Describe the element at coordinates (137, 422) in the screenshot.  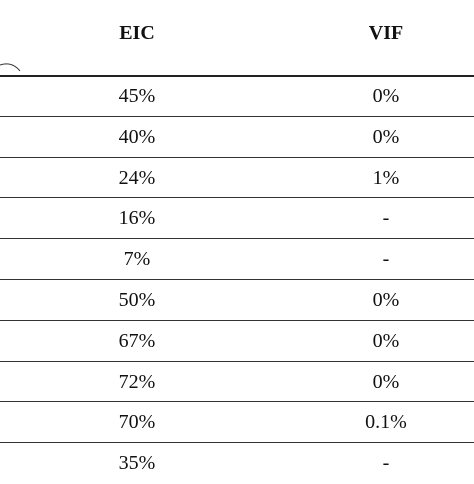
I see `cell-eic: 70%` at that location.